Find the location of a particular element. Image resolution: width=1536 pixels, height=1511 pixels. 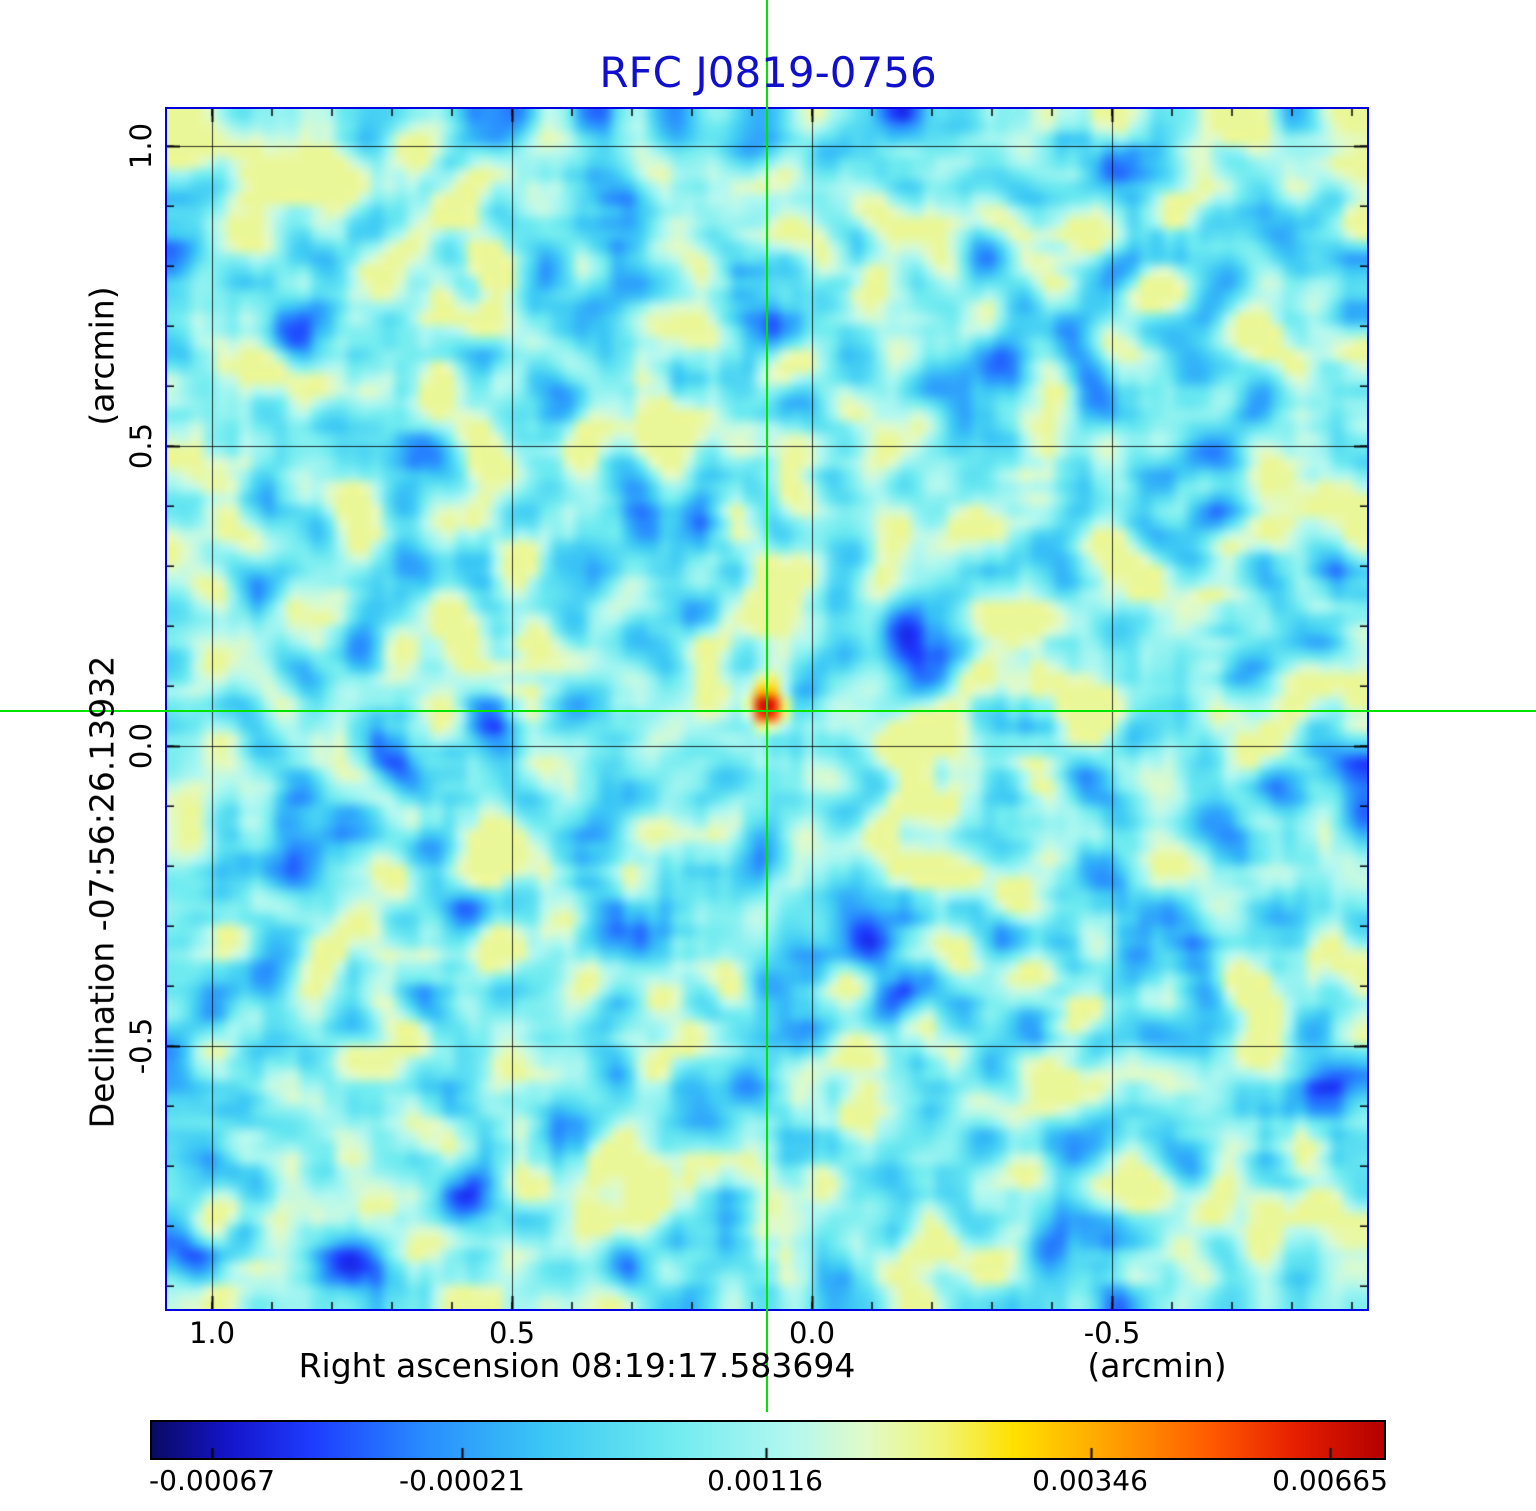

colorbar-tick-label-0: -0.00067 is located at coordinates (212, 1480).